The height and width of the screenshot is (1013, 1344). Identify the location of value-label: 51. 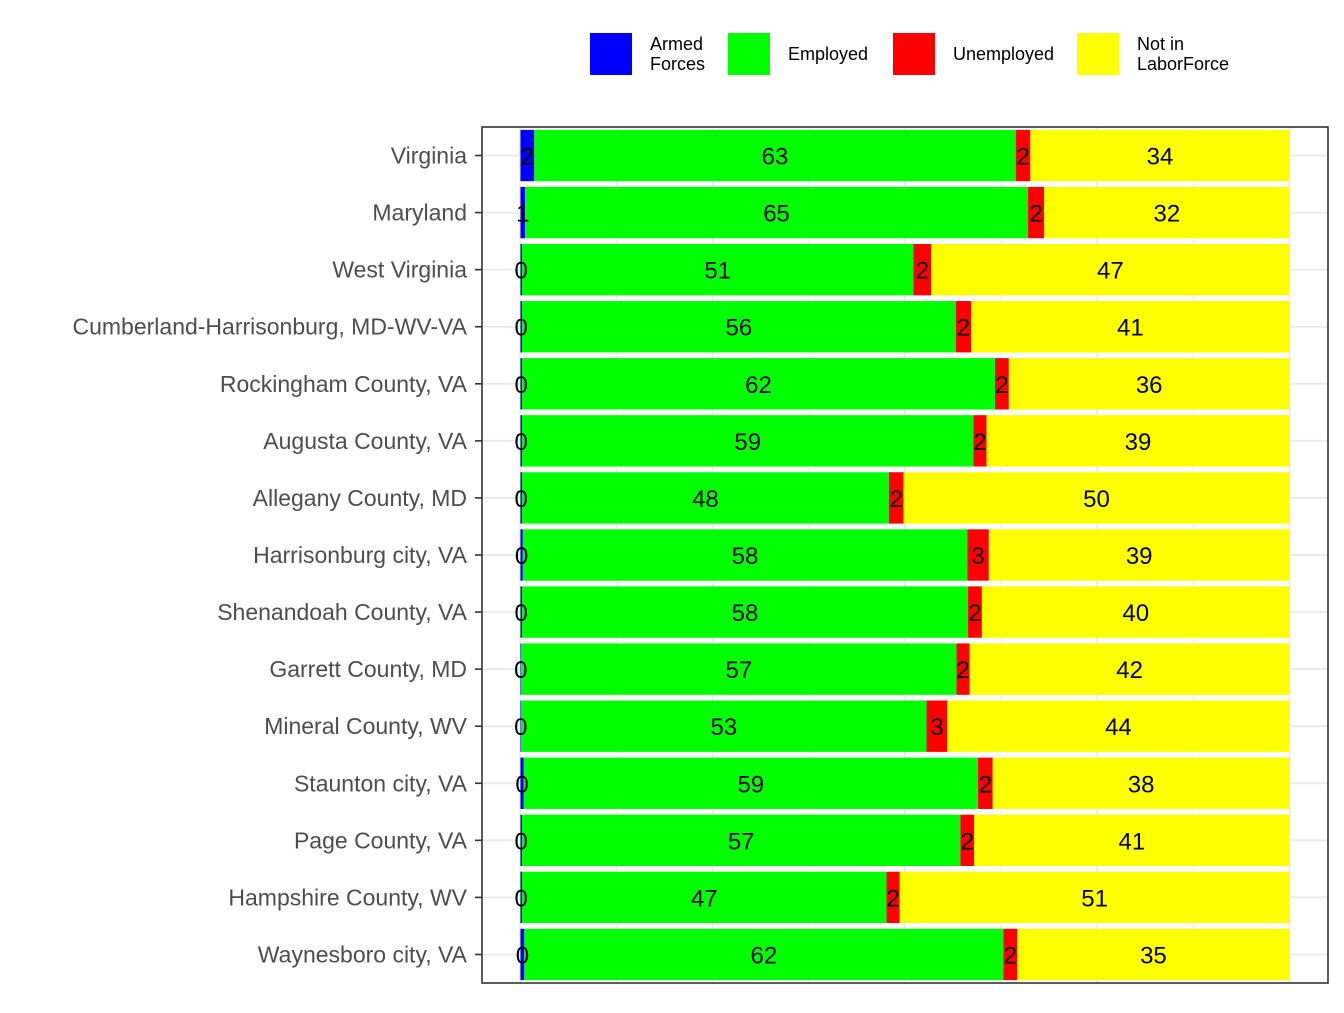
(1094, 898).